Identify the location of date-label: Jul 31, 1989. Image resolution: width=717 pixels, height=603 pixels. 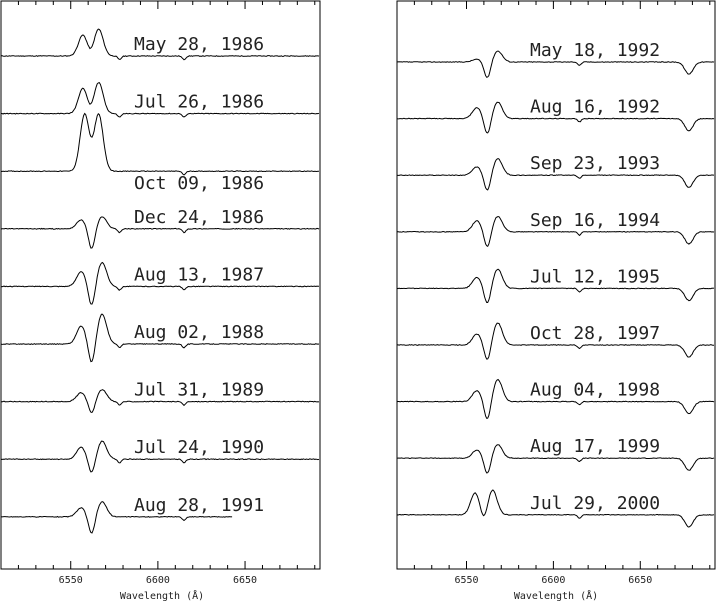
(199, 390).